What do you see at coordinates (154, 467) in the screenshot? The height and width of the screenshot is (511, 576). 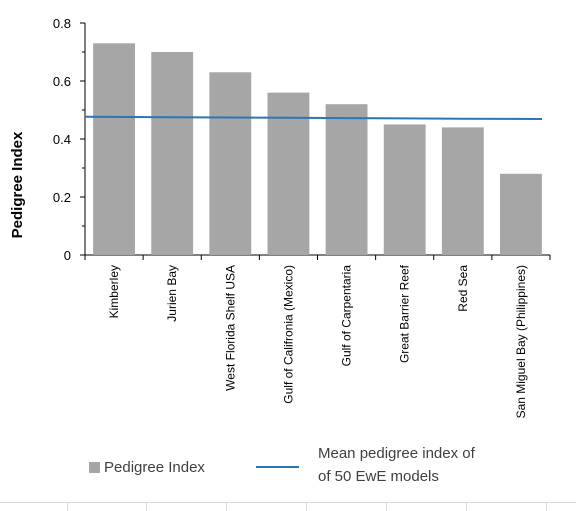 I see `legend-bar-label: Pedigree Index` at bounding box center [154, 467].